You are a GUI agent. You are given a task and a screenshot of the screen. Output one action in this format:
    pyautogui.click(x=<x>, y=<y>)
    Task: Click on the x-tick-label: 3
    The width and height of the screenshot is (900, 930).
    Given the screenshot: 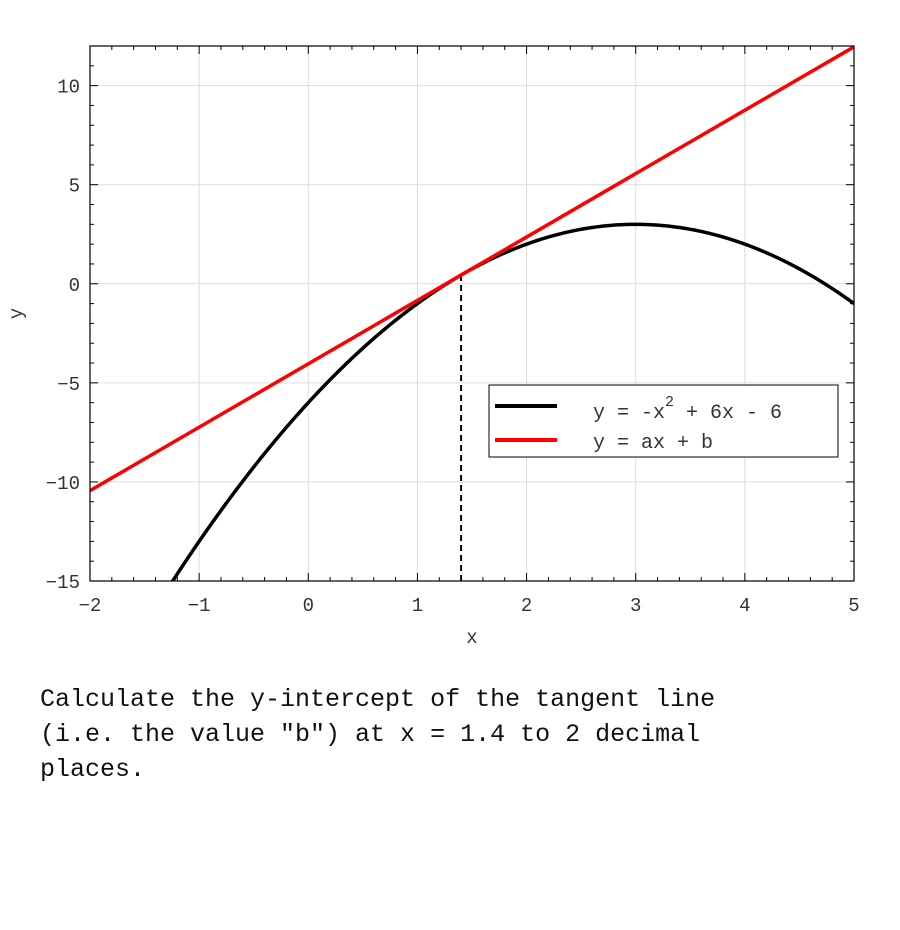 What is the action you would take?
    pyautogui.click(x=635, y=606)
    